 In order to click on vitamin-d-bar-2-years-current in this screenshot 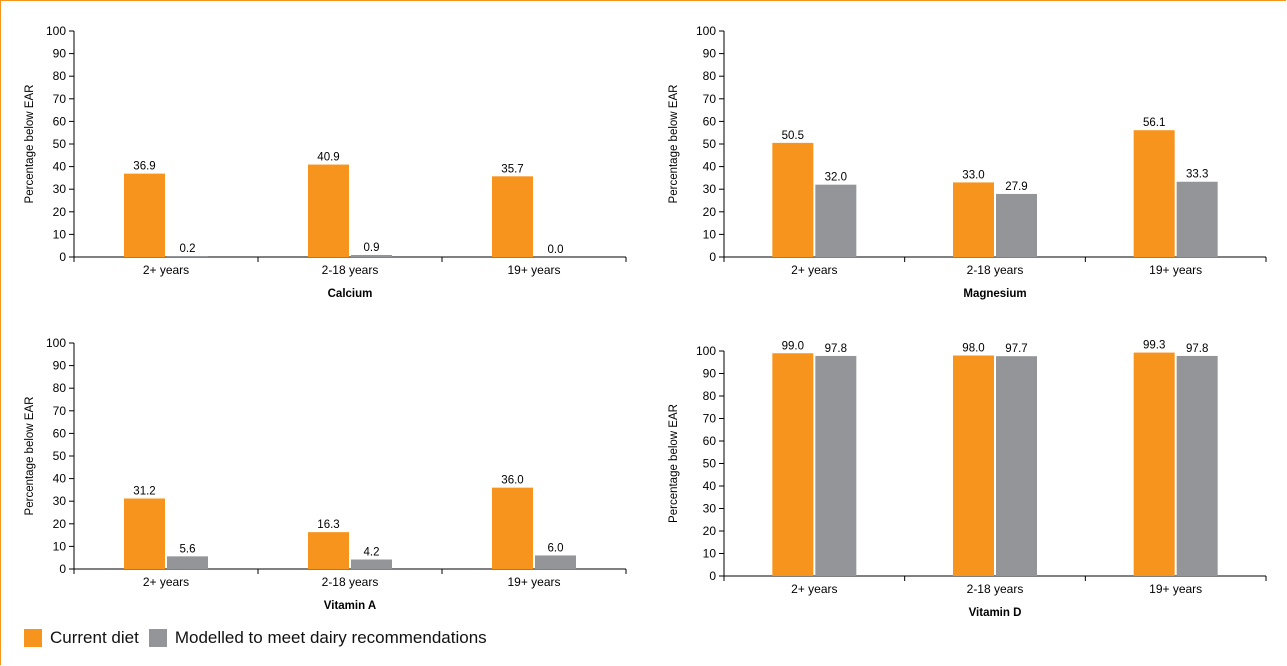, I will do `click(793, 464)`.